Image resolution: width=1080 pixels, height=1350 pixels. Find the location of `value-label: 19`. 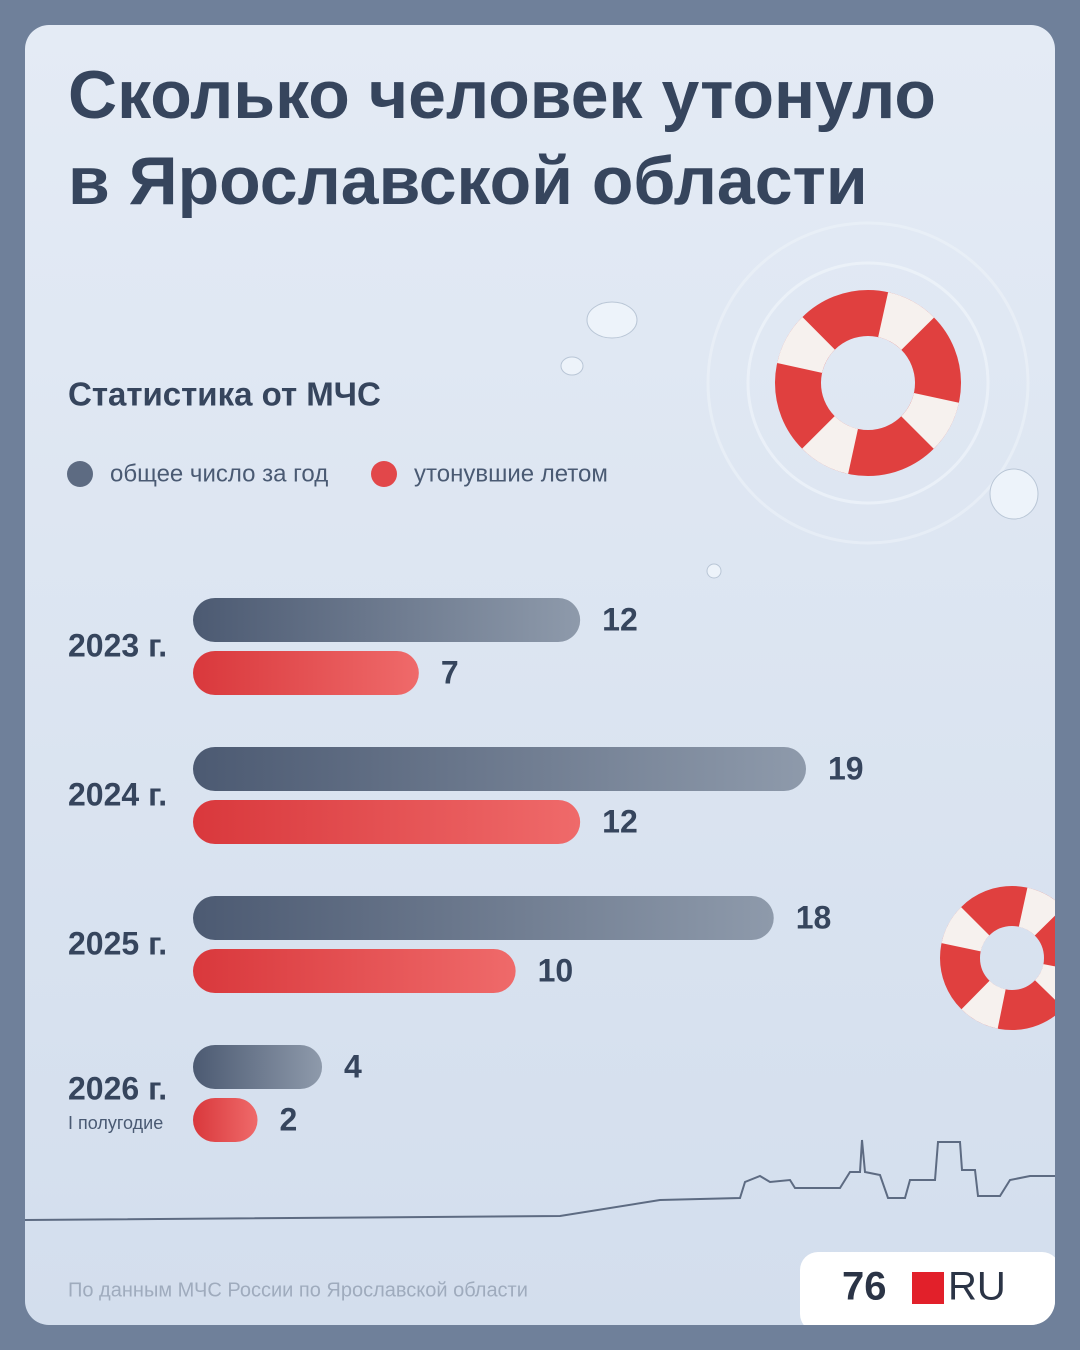

value-label: 19 is located at coordinates (846, 768).